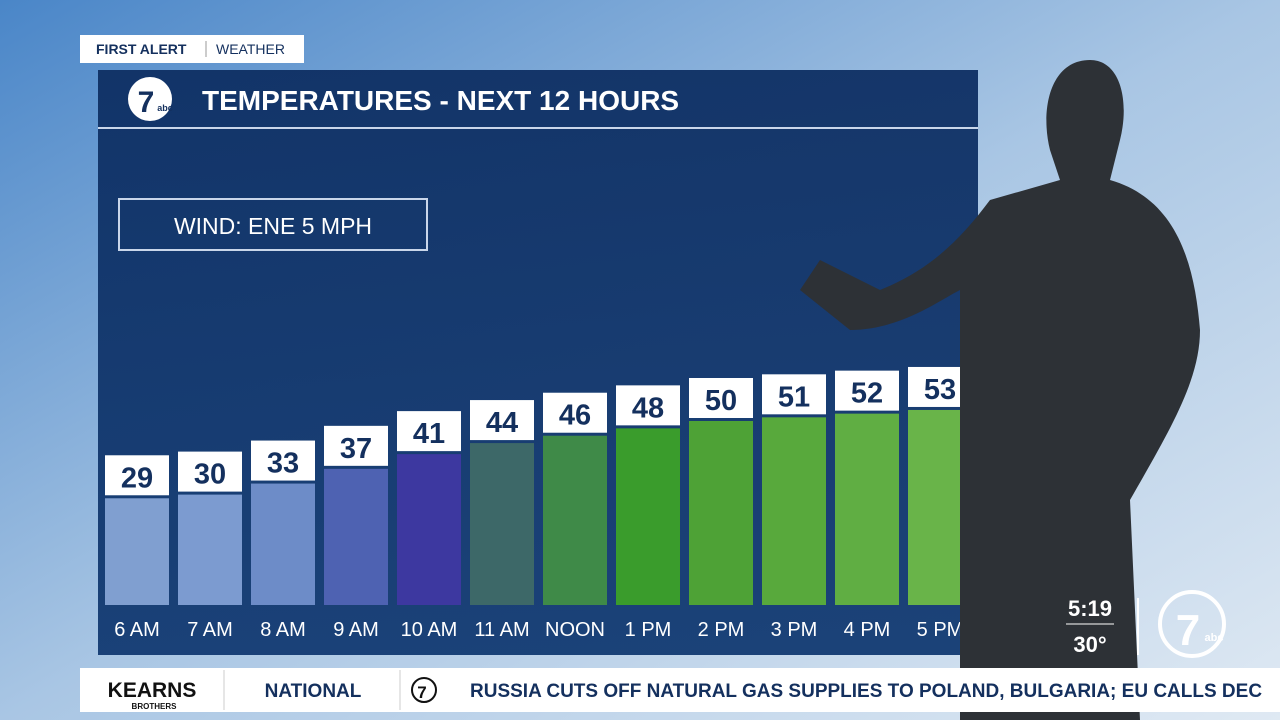 The width and height of the screenshot is (1280, 725). Describe the element at coordinates (155, 706) in the screenshot. I see `ticker-sponsor-sub: BROTHERS` at that location.